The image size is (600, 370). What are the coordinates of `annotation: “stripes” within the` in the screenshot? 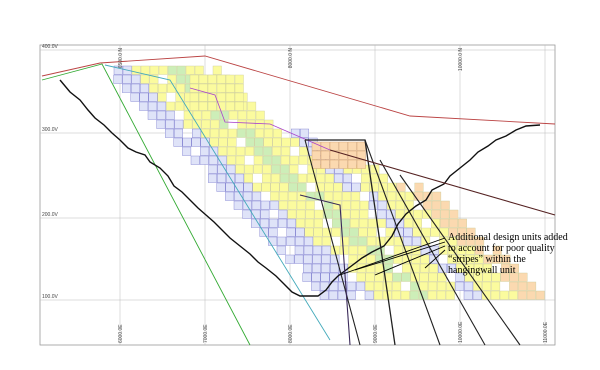 It's located at (487, 259).